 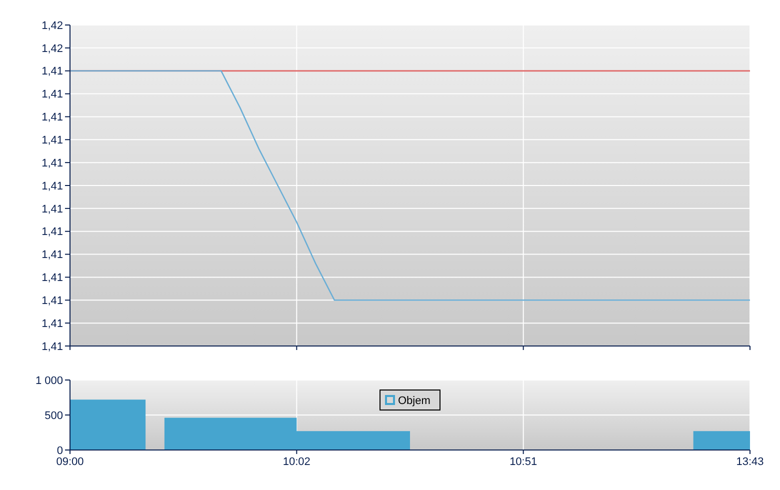 What do you see at coordinates (296, 462) in the screenshot?
I see `x-tick-label: 10:02` at bounding box center [296, 462].